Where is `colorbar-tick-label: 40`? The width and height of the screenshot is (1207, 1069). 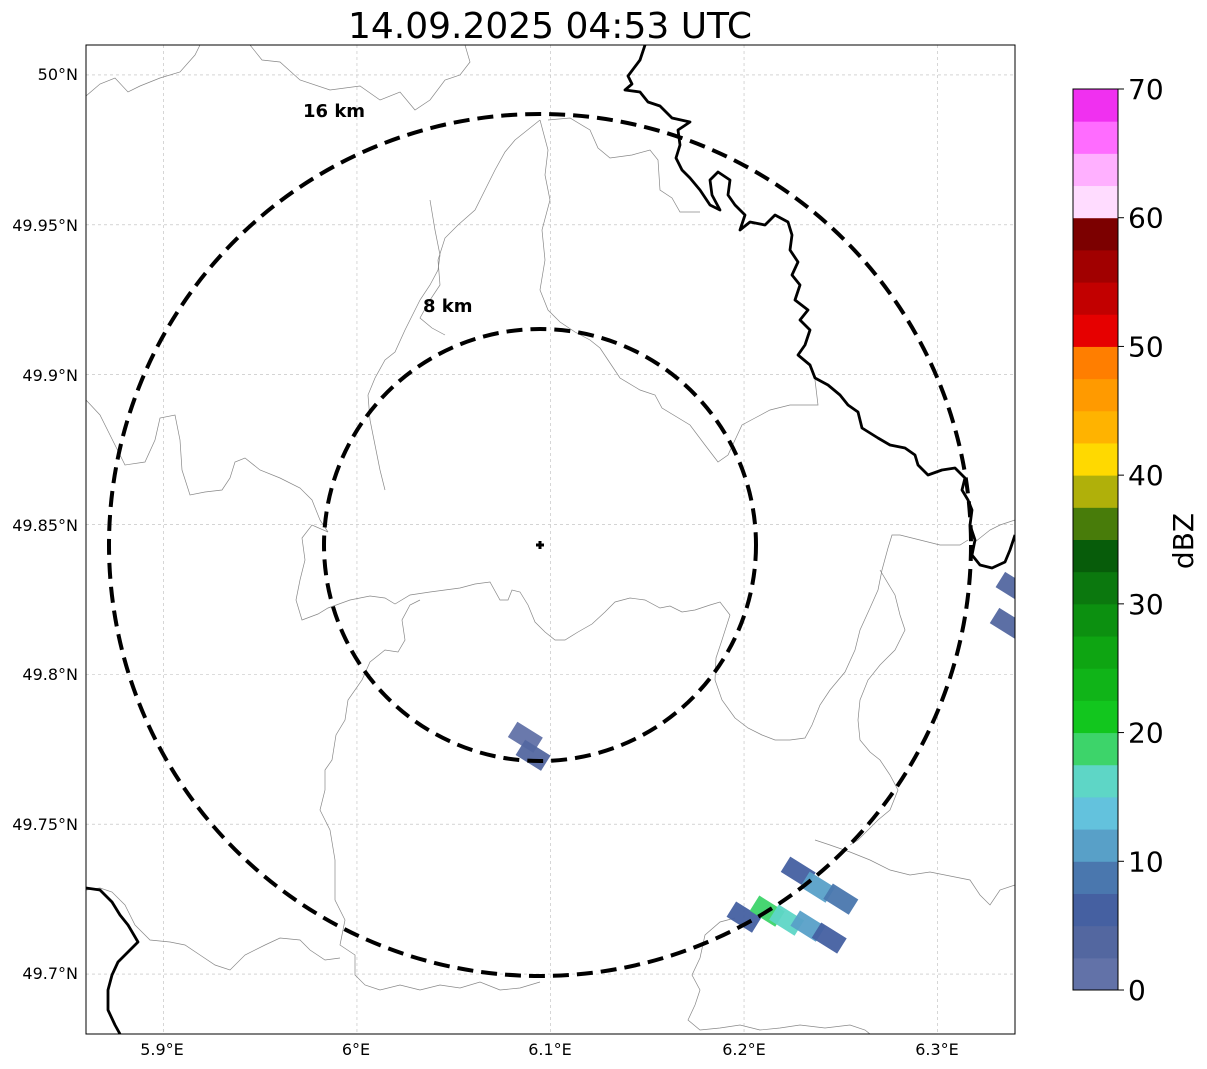 colorbar-tick-label: 40 is located at coordinates (1146, 475).